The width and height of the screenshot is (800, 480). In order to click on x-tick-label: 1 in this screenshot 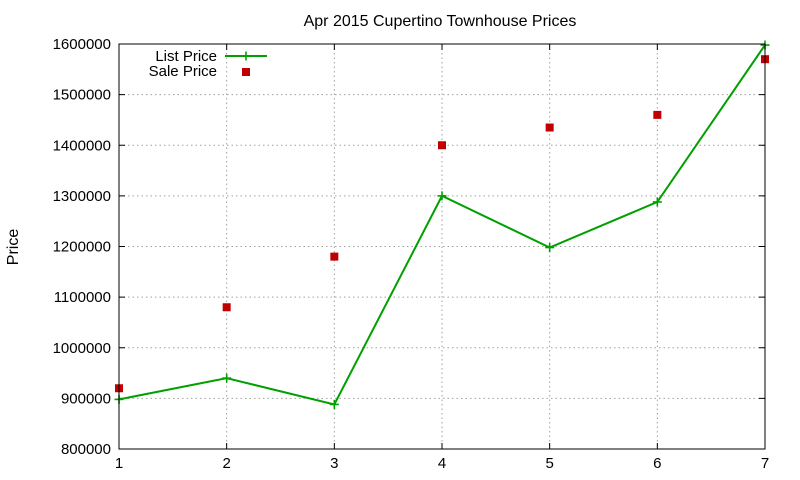, I will do `click(119, 463)`.